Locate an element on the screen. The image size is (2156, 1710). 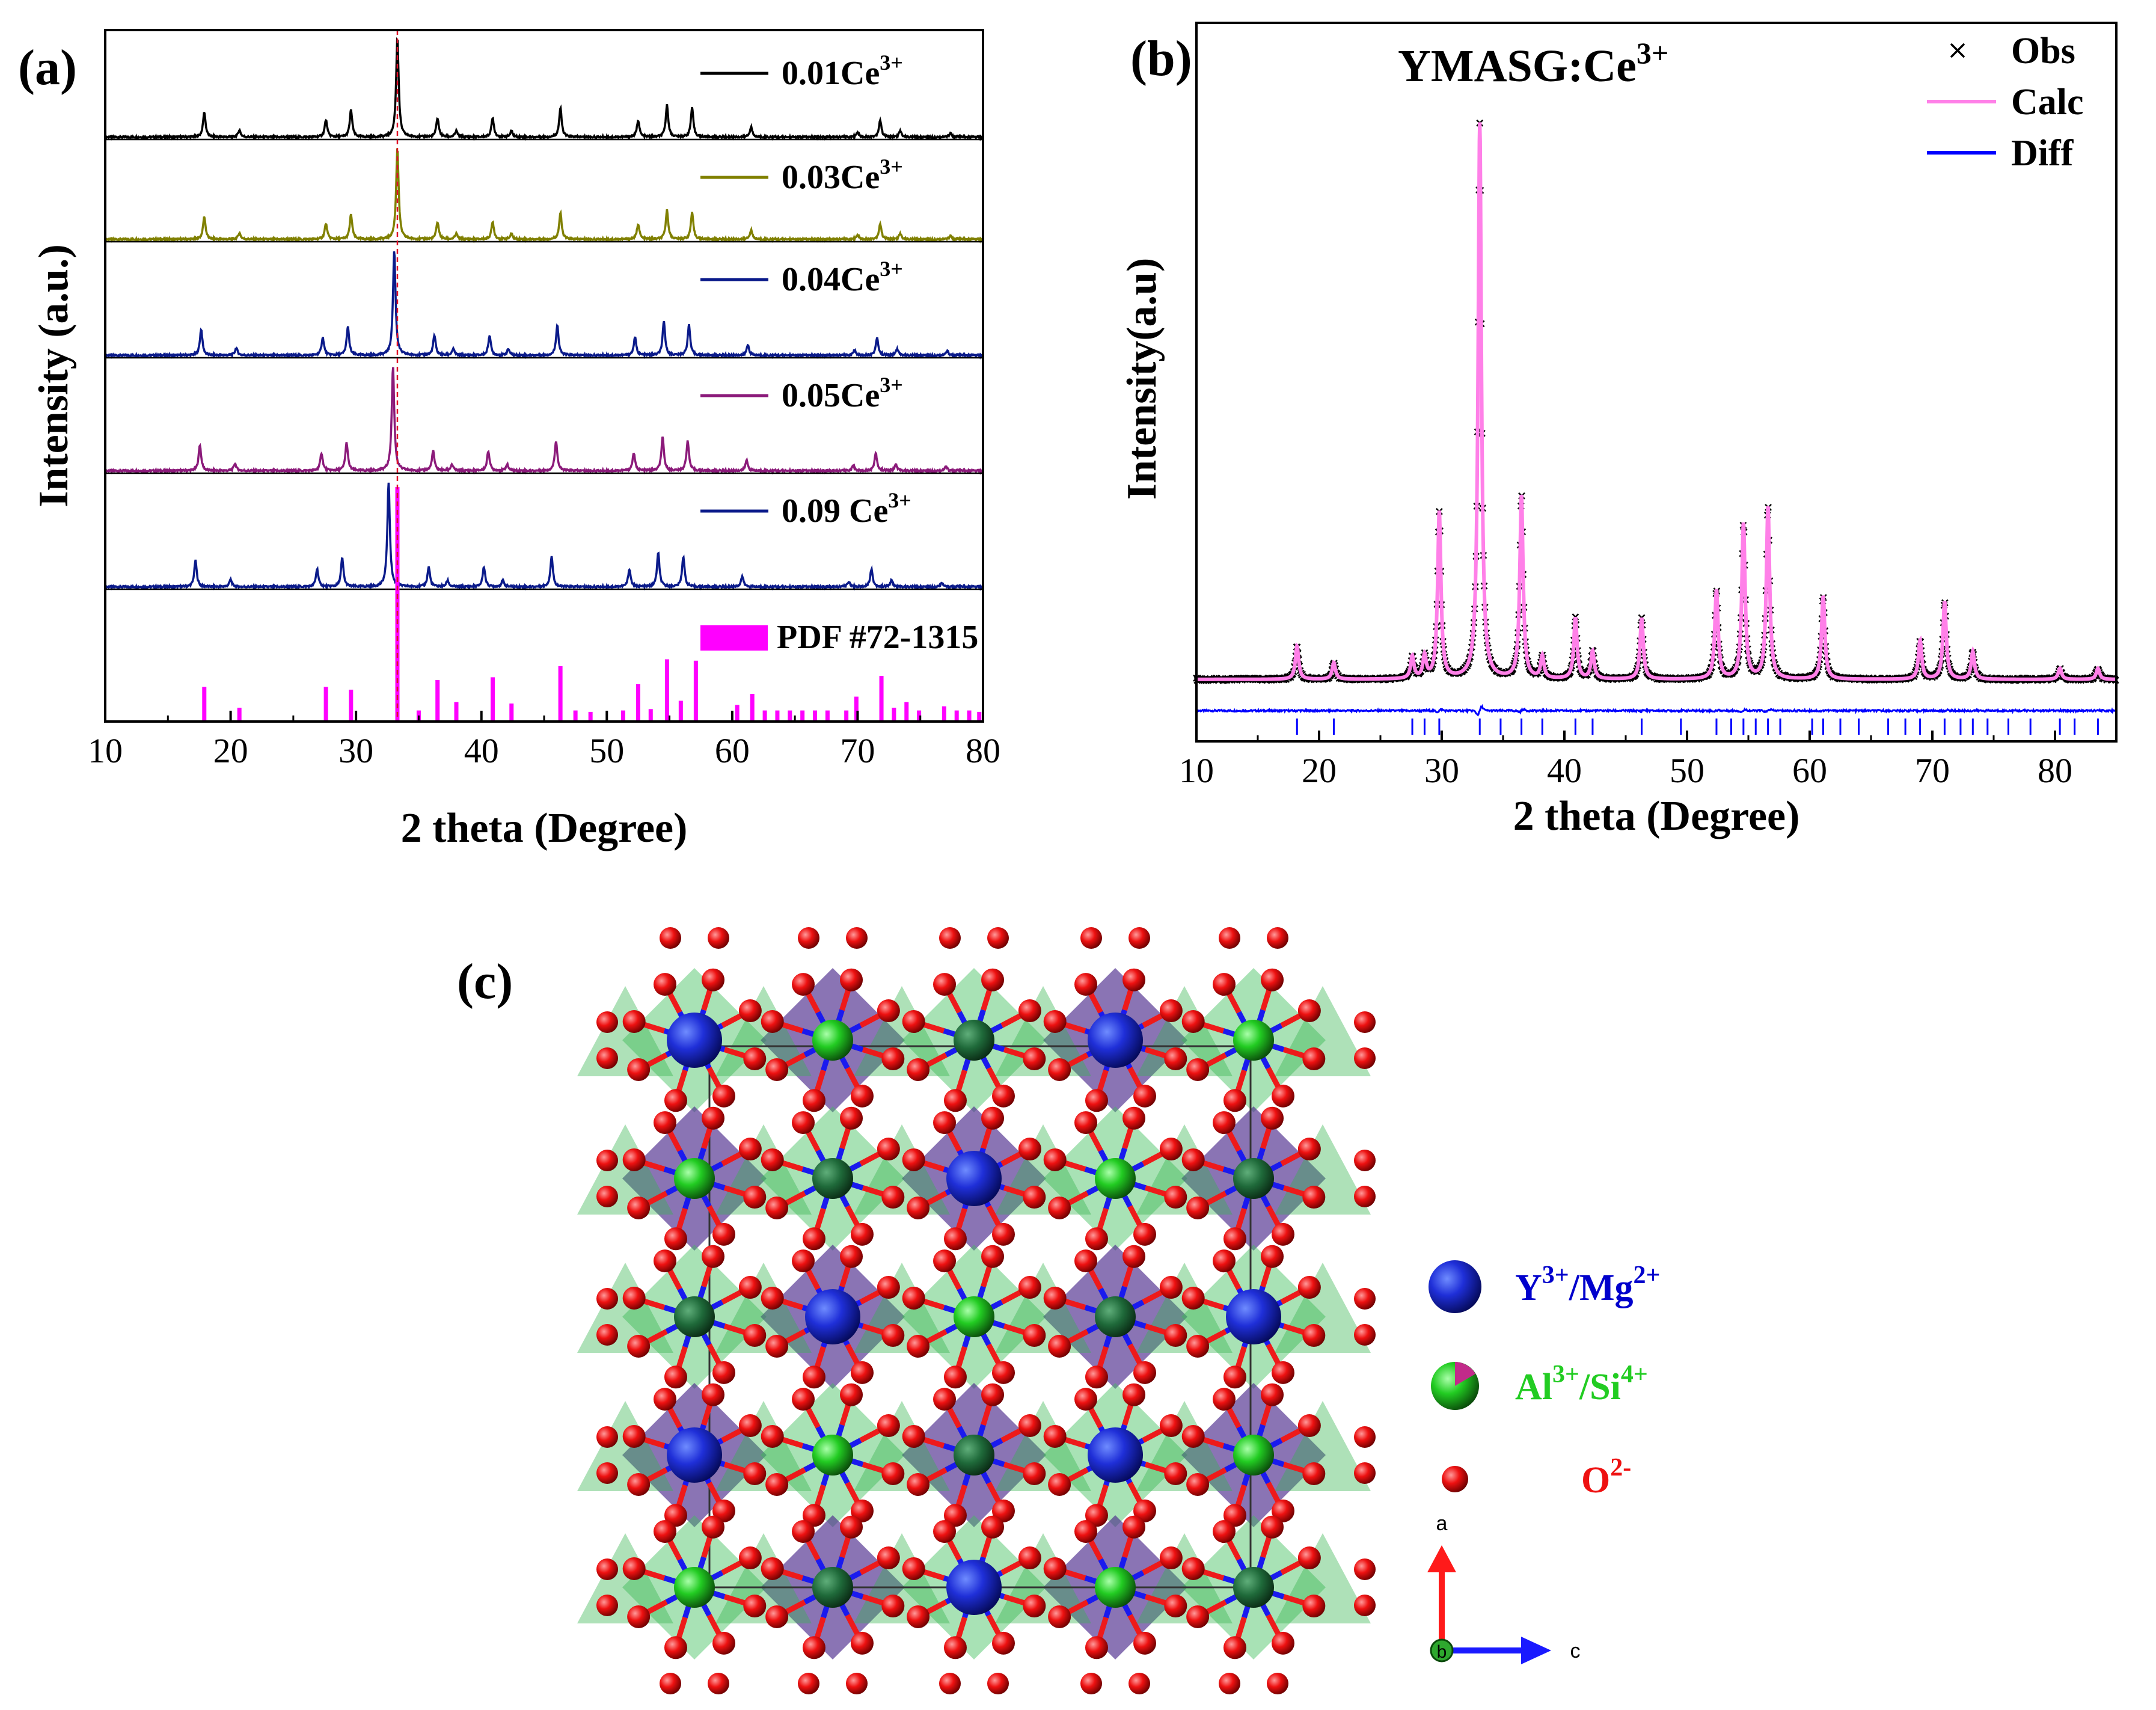
legend-label-2: O2- is located at coordinates (1606, 1477).